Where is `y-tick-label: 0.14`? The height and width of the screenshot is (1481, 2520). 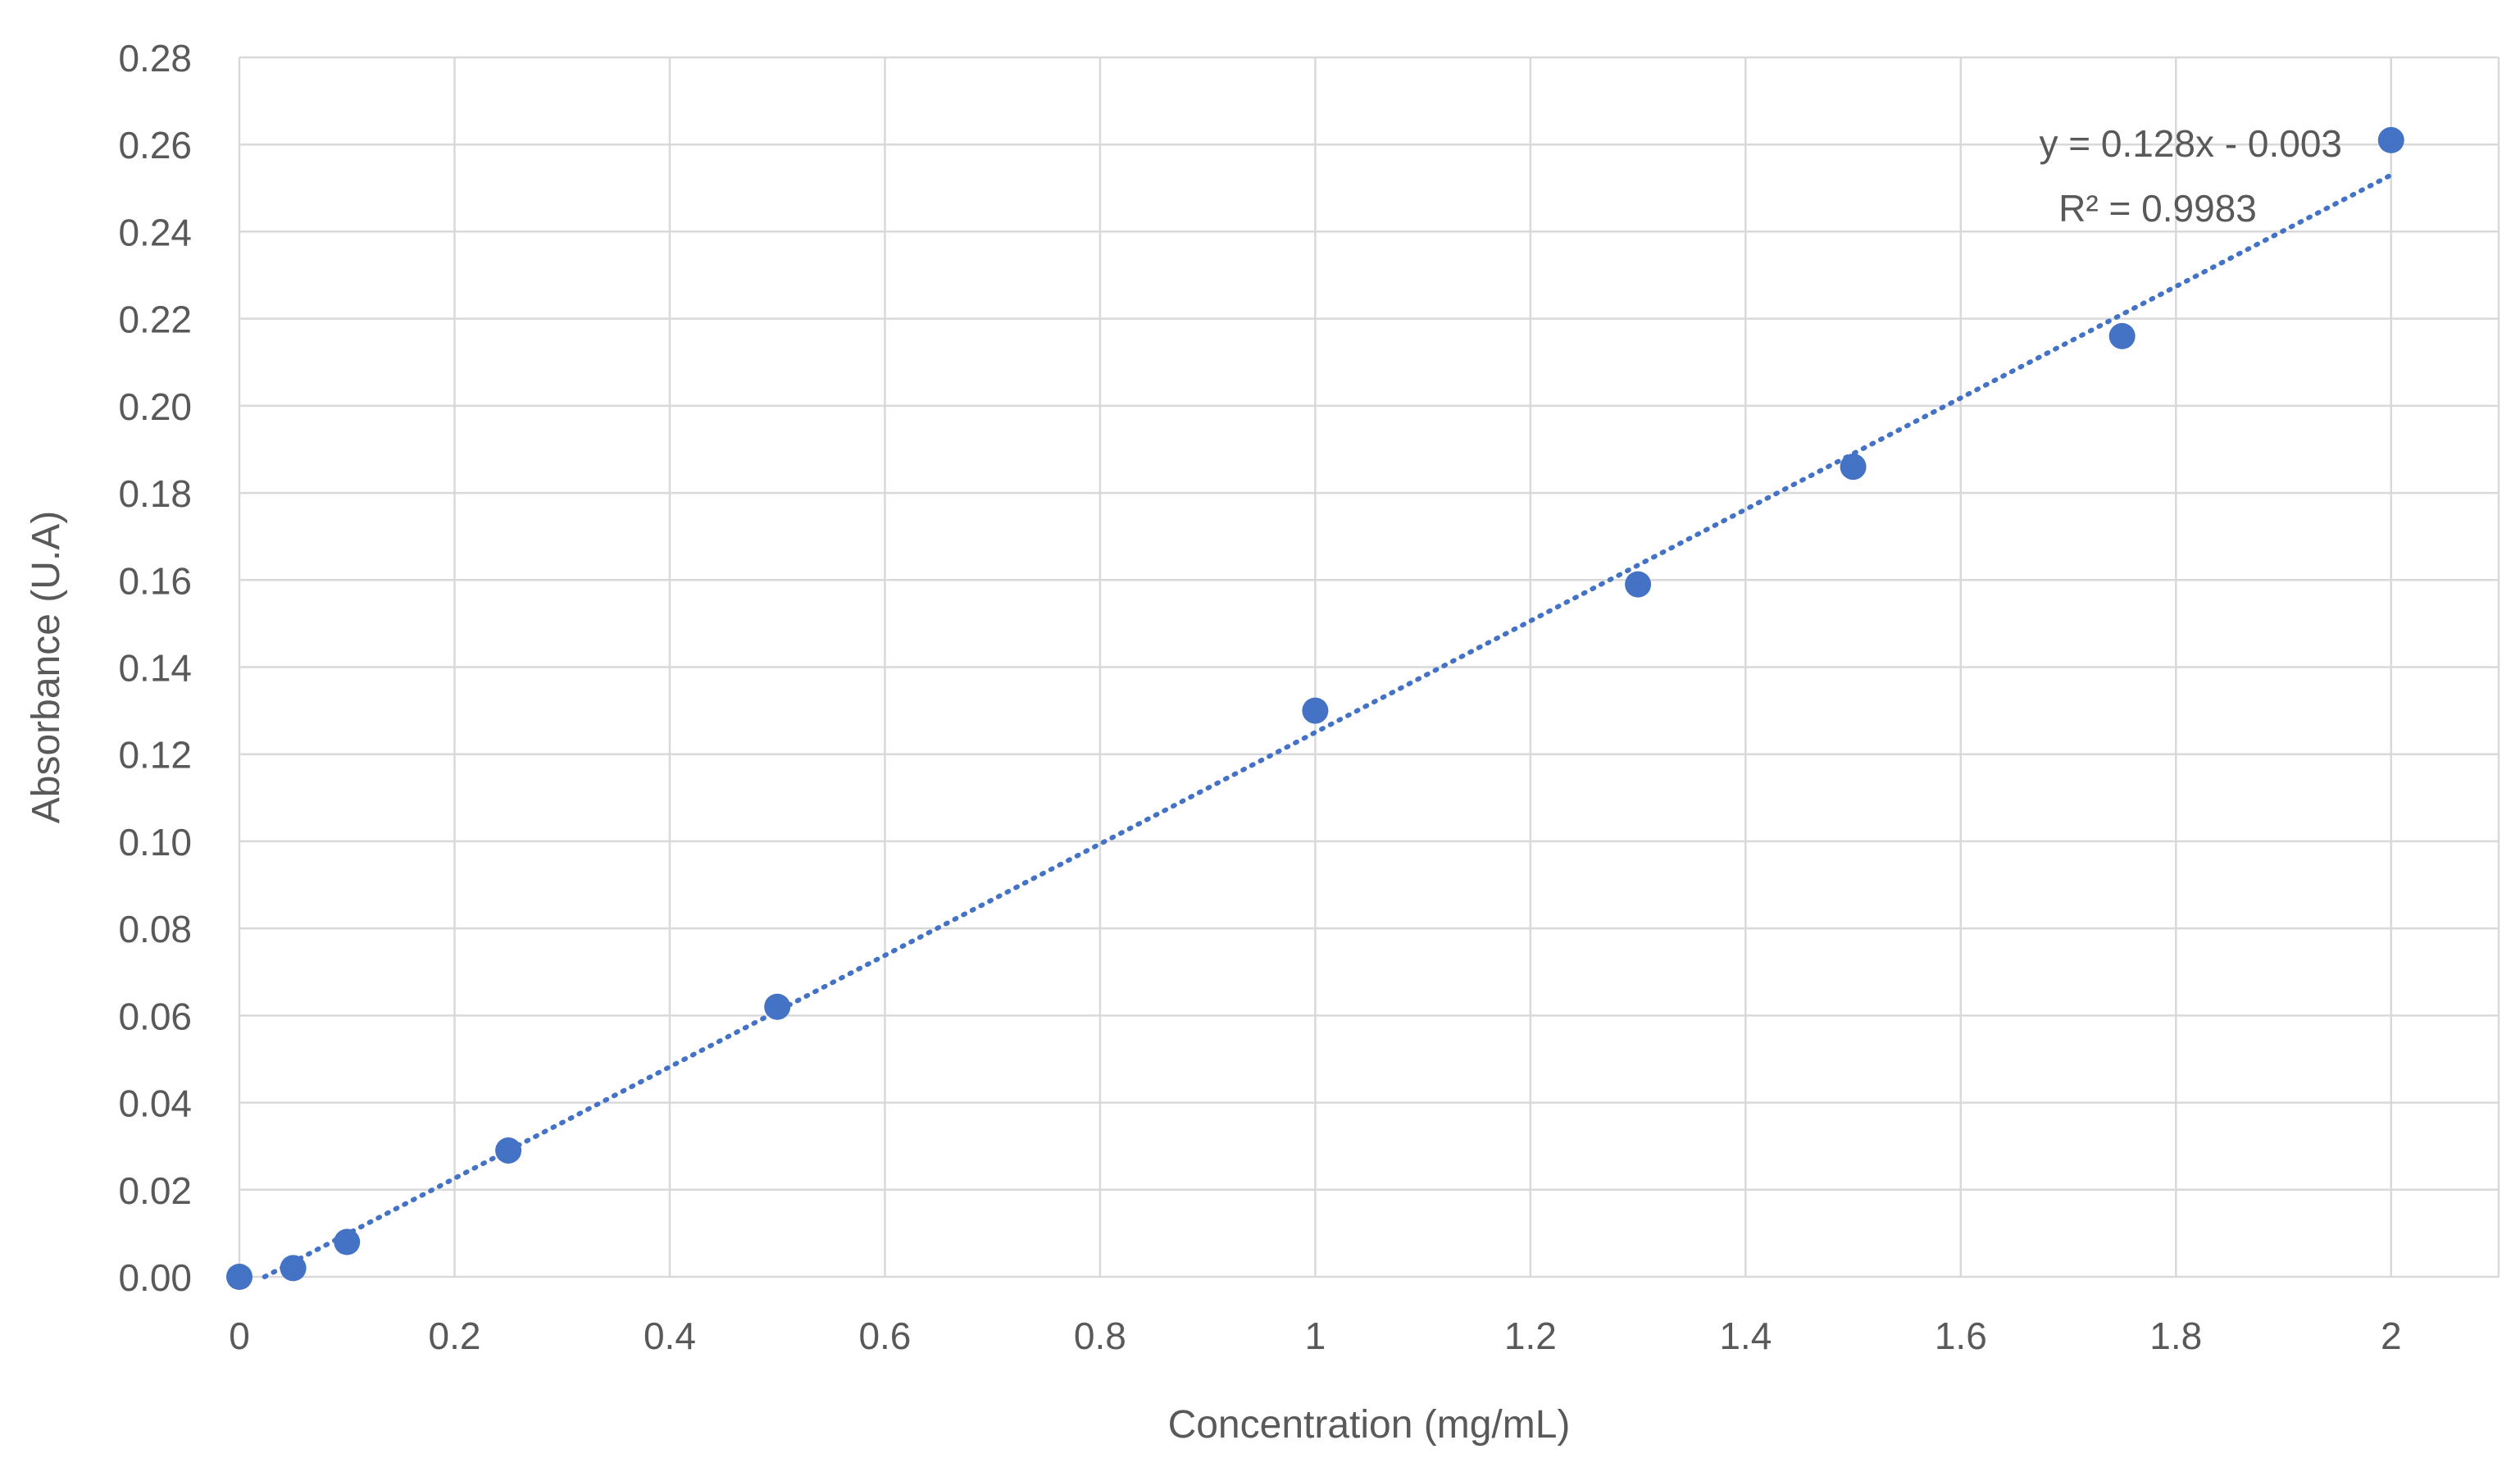 y-tick-label: 0.14 is located at coordinates (155, 668).